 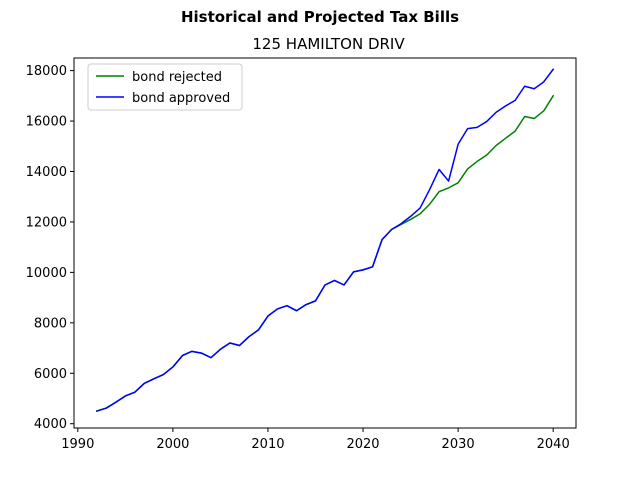 I want to click on y-tick-label: 10000, so click(x=46, y=273).